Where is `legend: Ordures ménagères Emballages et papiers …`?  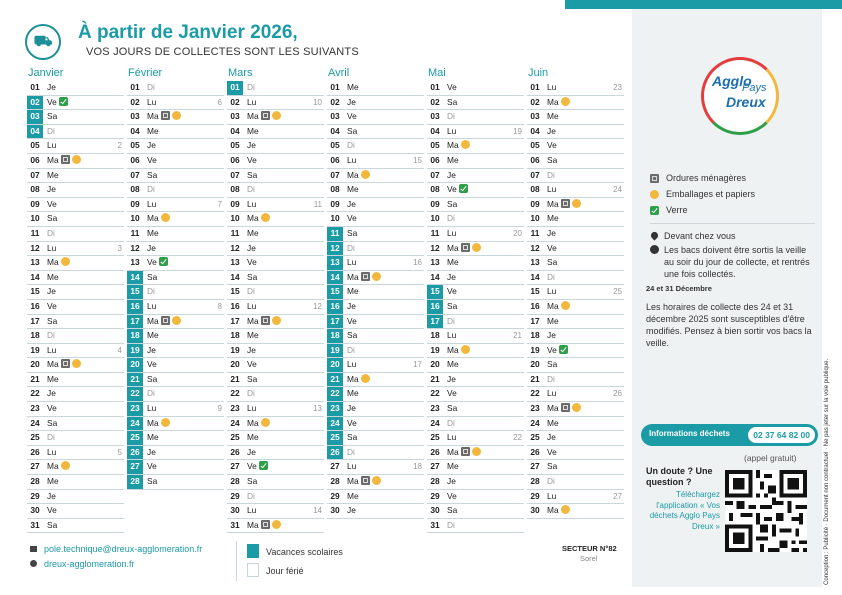 legend: Ordures ménagères Emballages et papiers … is located at coordinates (732, 227).